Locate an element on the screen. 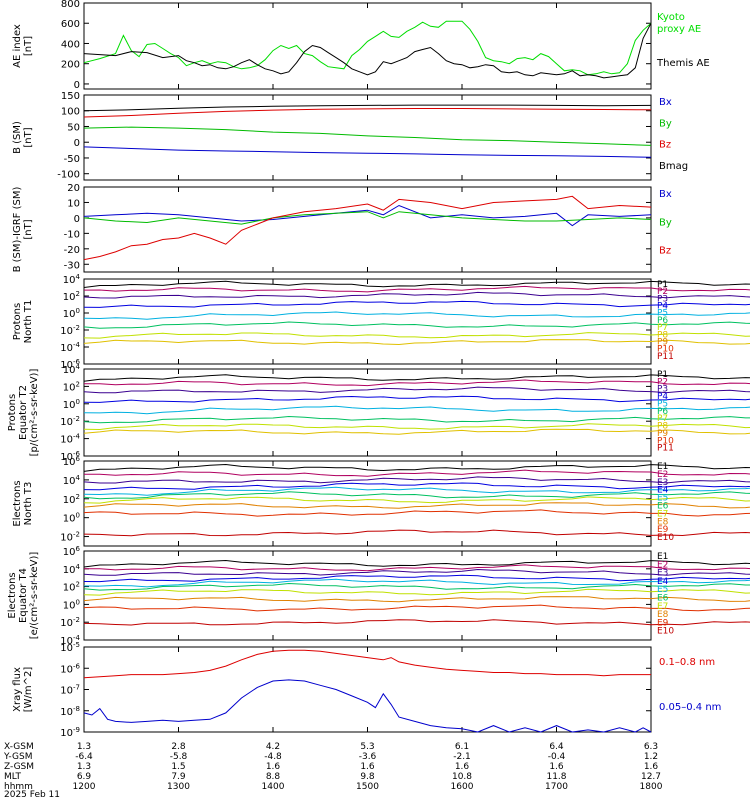  legend-entry-en-e1: E1 is located at coordinates (662, 467).